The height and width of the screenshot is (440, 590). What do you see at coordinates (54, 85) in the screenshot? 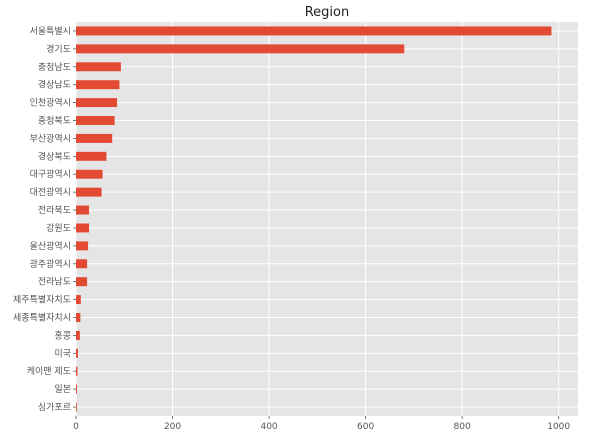
I see `category-label-3: 경상남도` at bounding box center [54, 85].